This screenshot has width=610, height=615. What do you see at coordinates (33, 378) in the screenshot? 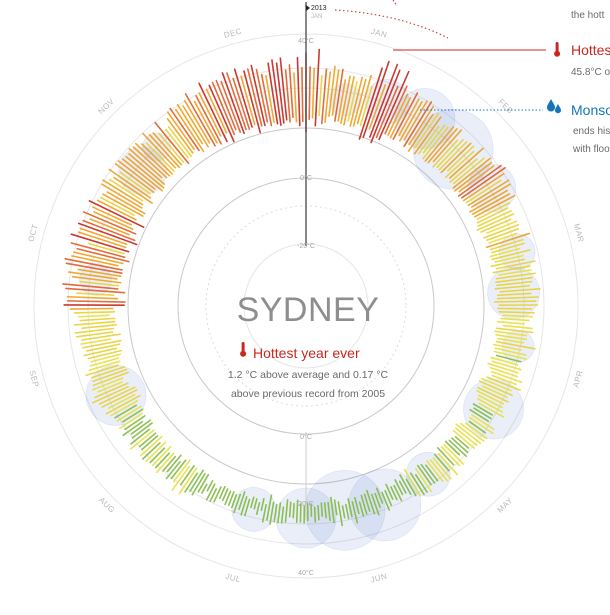
I see `month-label: SEP` at bounding box center [33, 378].